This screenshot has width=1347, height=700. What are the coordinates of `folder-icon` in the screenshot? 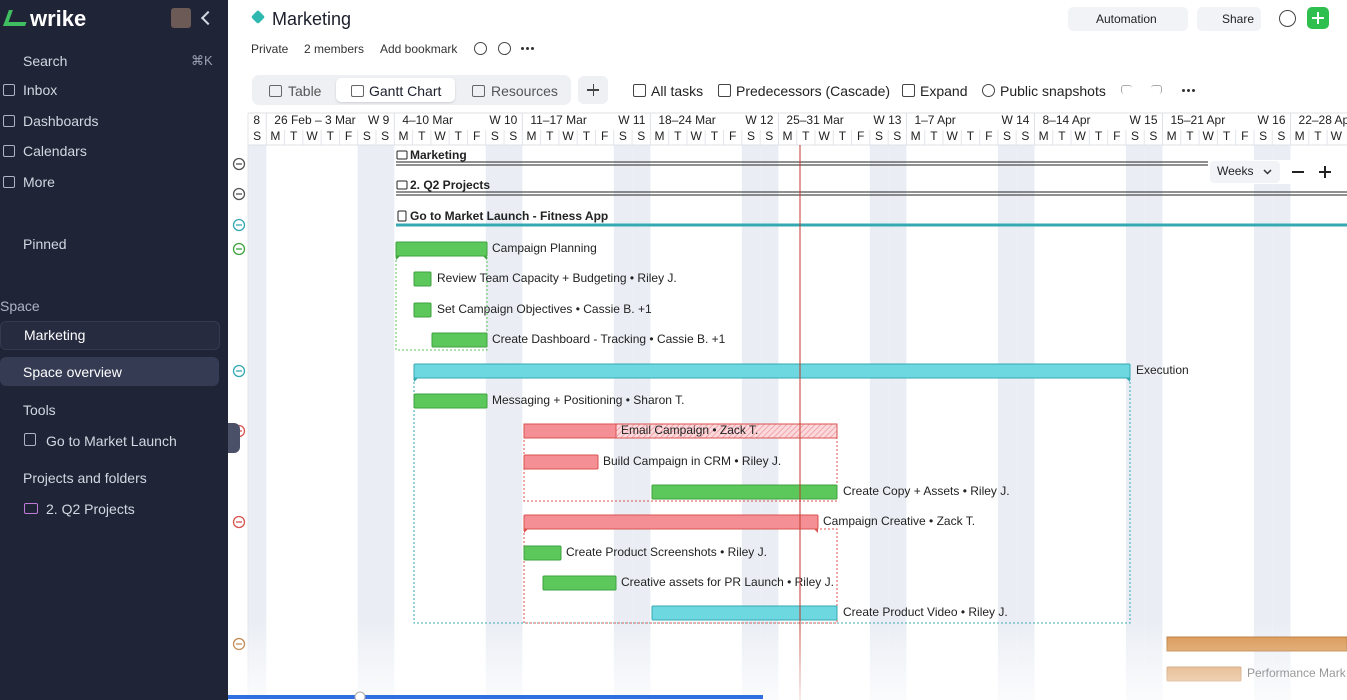 It's located at (31, 508).